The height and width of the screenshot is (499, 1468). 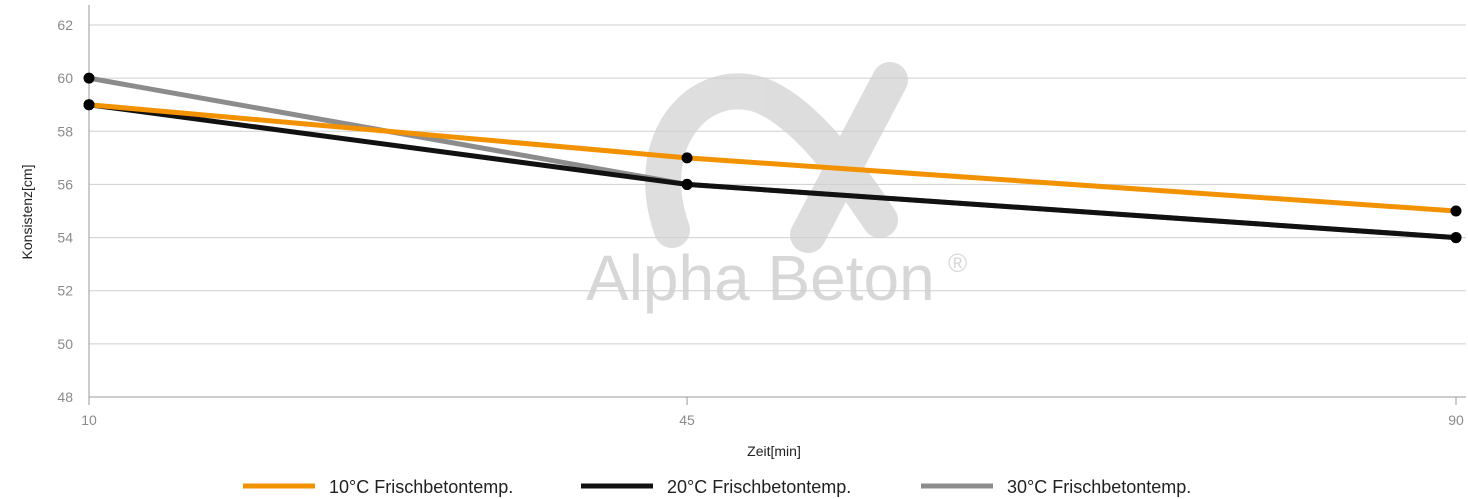 I want to click on y-axis-title: Konsistenz[cm], so click(x=27, y=212).